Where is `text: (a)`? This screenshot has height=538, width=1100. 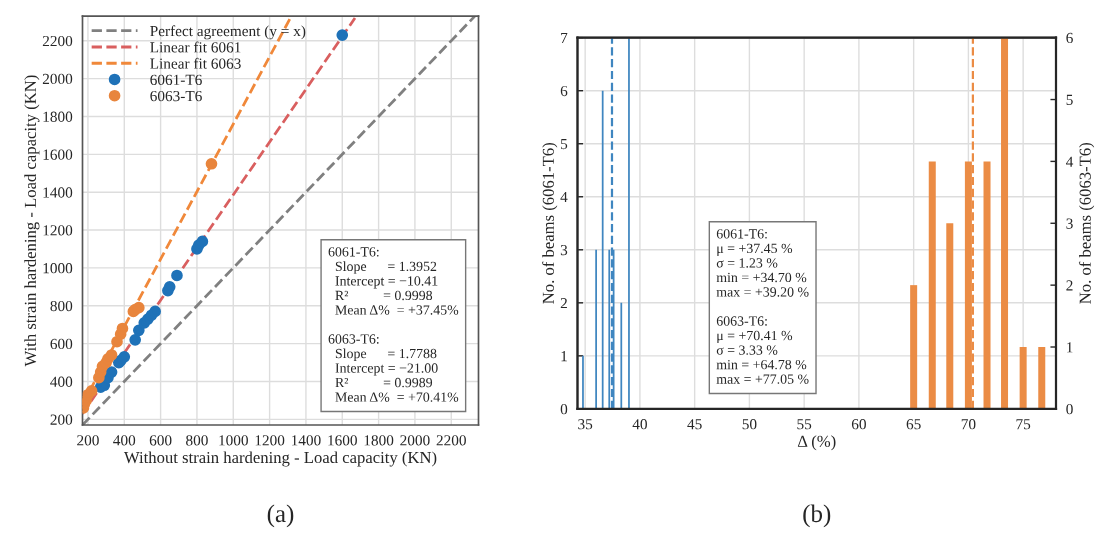
text: (a) is located at coordinates (280, 516).